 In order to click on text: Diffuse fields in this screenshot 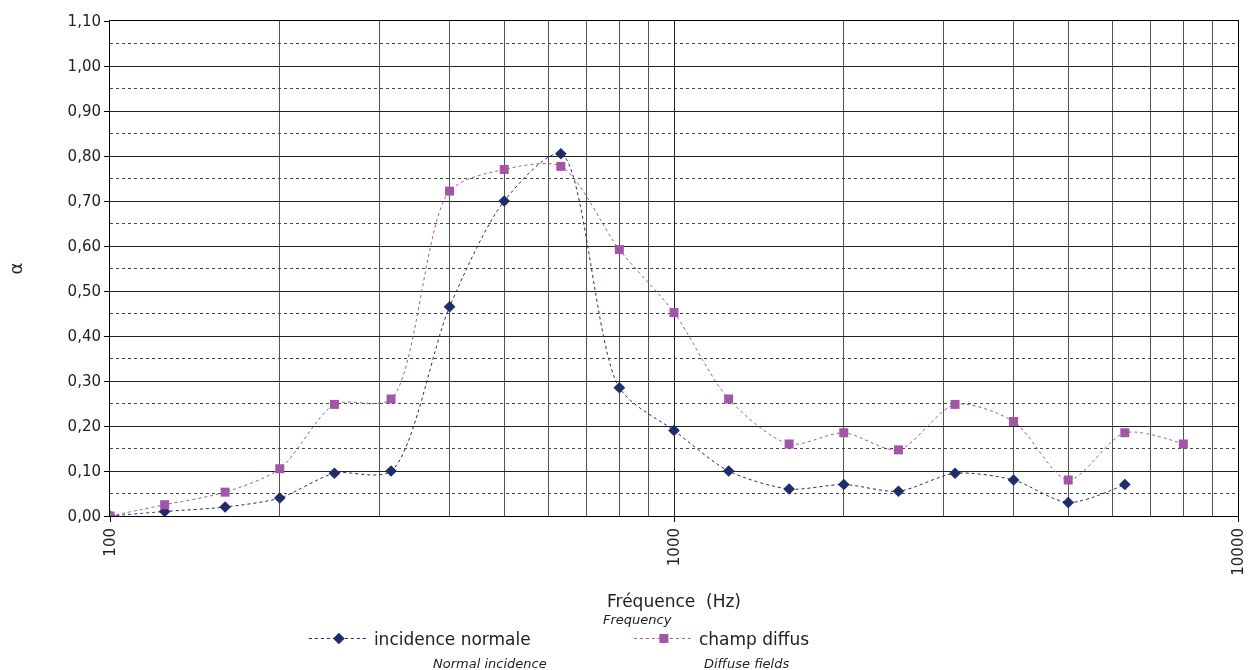, I will do `click(747, 663)`.